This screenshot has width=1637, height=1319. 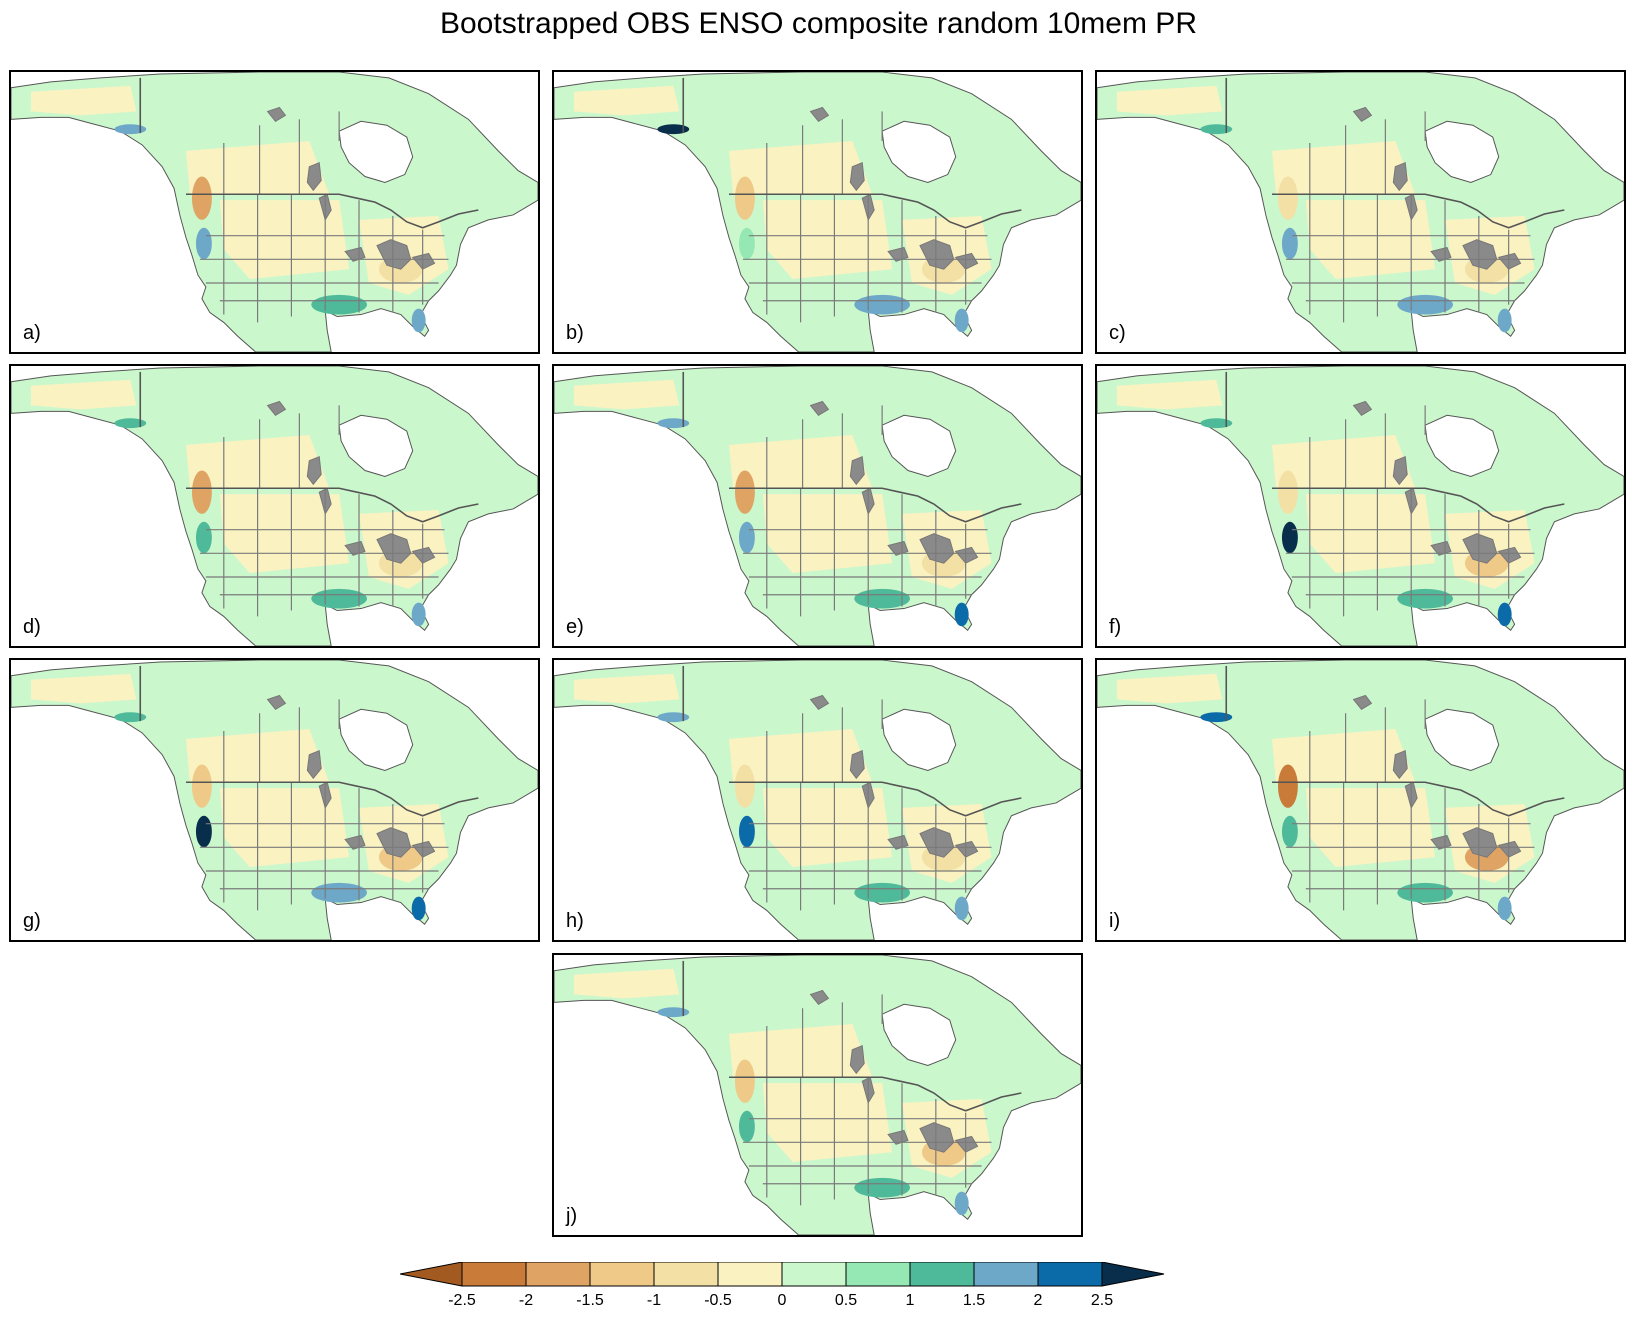 What do you see at coordinates (846, 1300) in the screenshot?
I see `colorbar-tick-label: 0.5` at bounding box center [846, 1300].